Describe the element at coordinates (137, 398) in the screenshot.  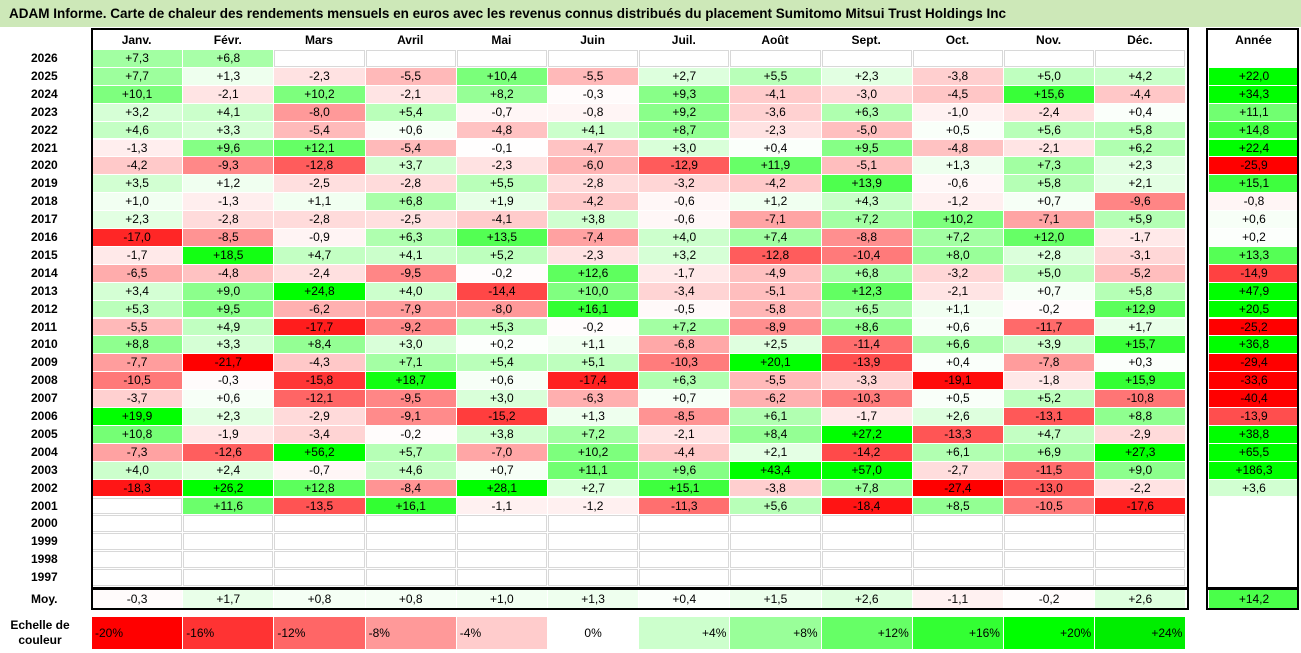
I see `heatmap-cell: -3,7` at that location.